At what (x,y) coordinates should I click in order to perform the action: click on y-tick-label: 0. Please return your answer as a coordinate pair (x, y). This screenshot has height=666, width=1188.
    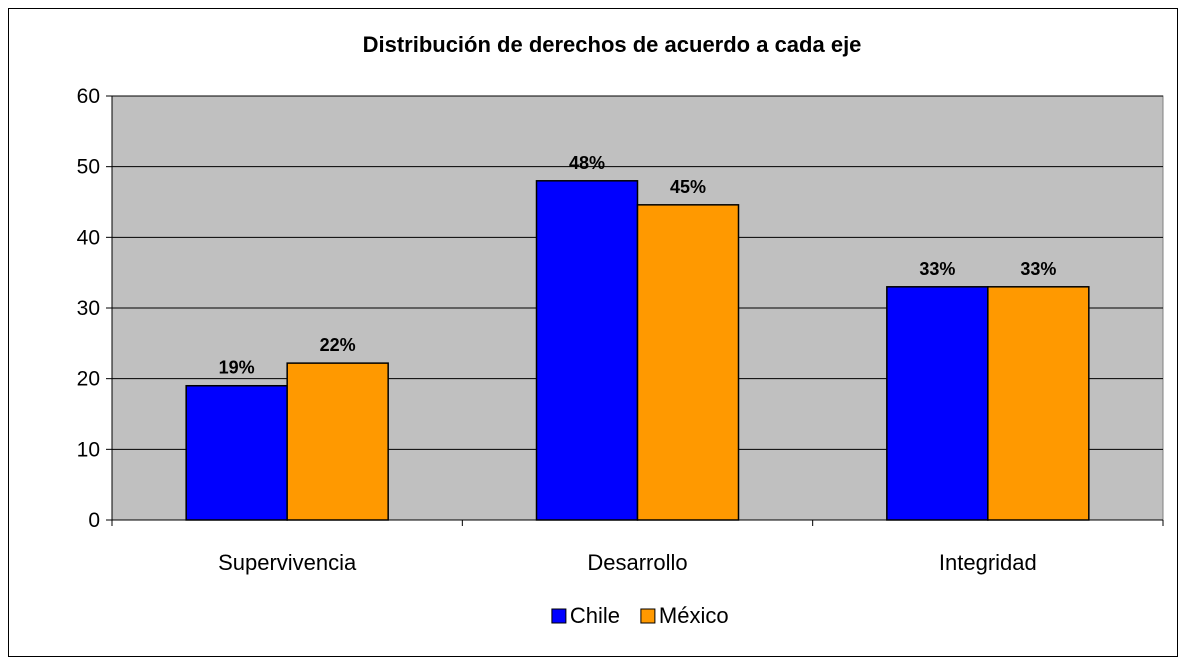
    Looking at the image, I should click on (94, 520).